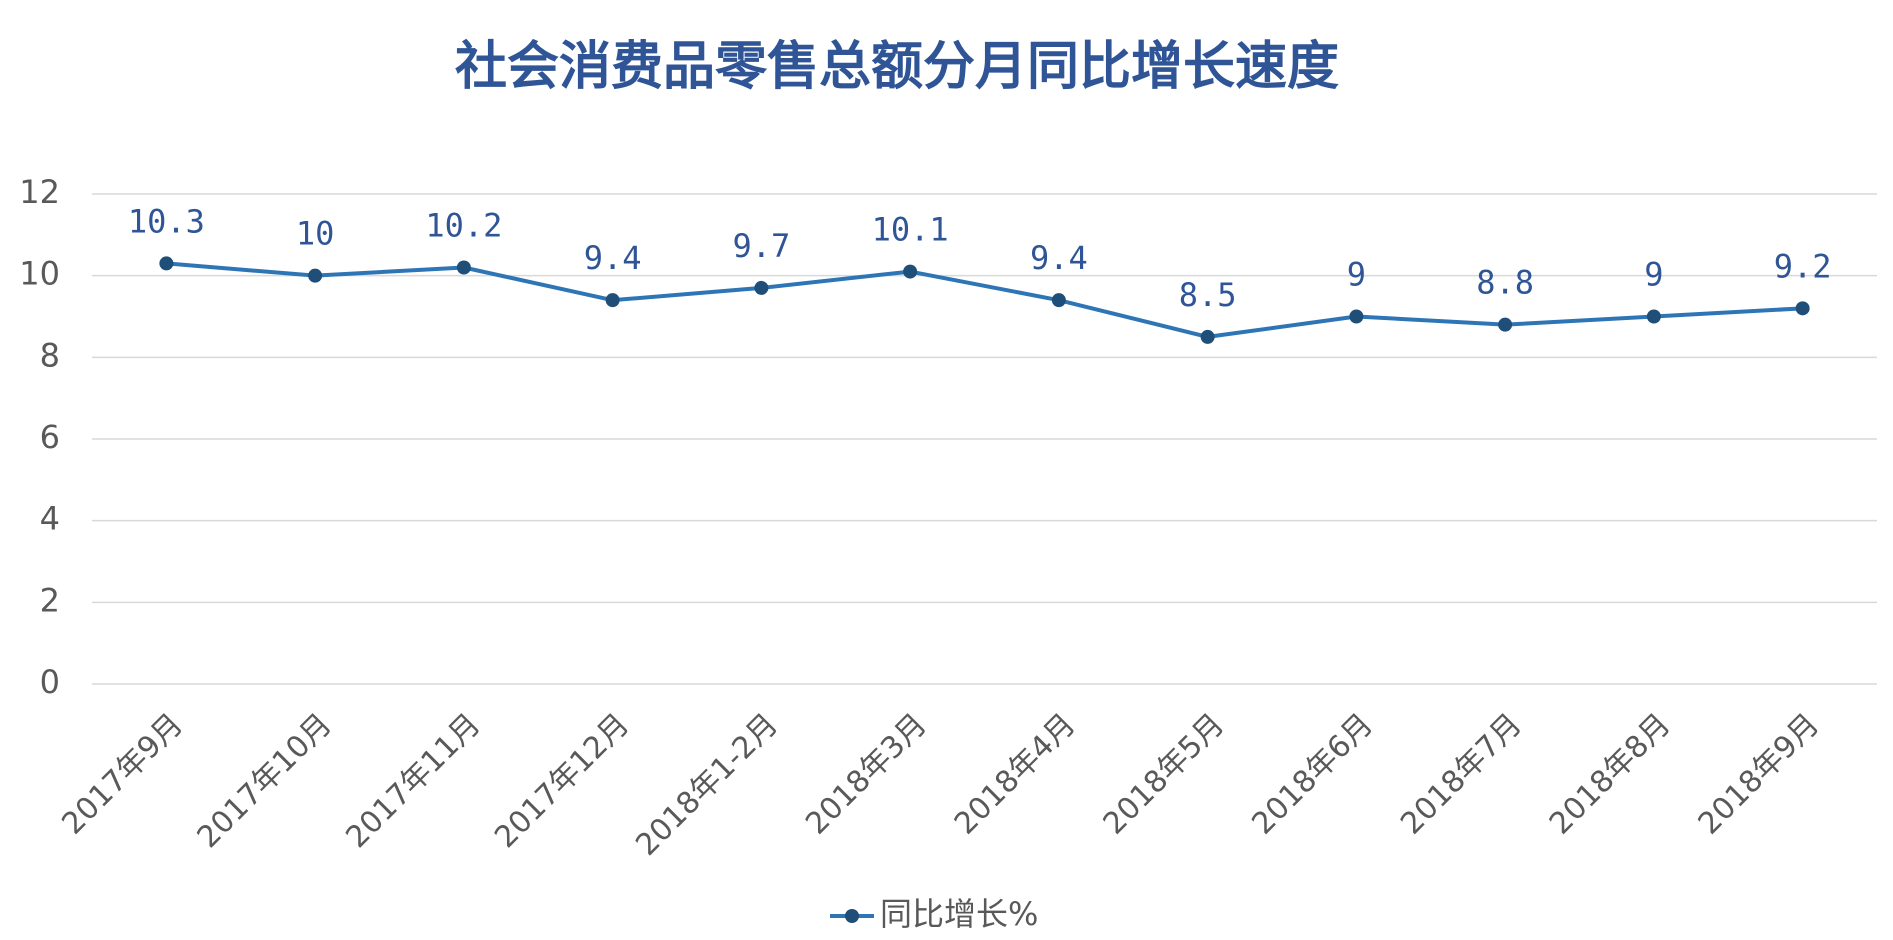 The height and width of the screenshot is (940, 1893). I want to click on series-line, so click(984, 300).